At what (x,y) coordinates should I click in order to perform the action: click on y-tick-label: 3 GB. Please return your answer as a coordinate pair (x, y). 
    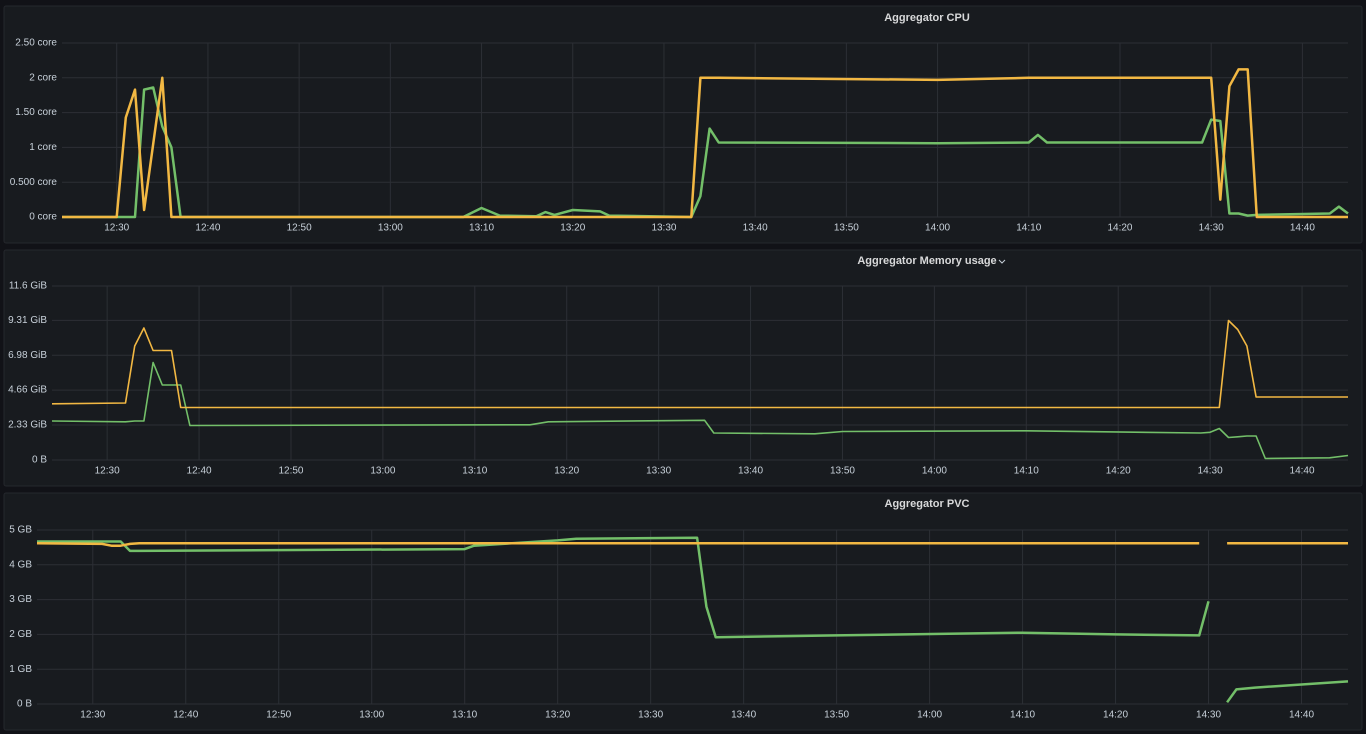
    Looking at the image, I should click on (20, 599).